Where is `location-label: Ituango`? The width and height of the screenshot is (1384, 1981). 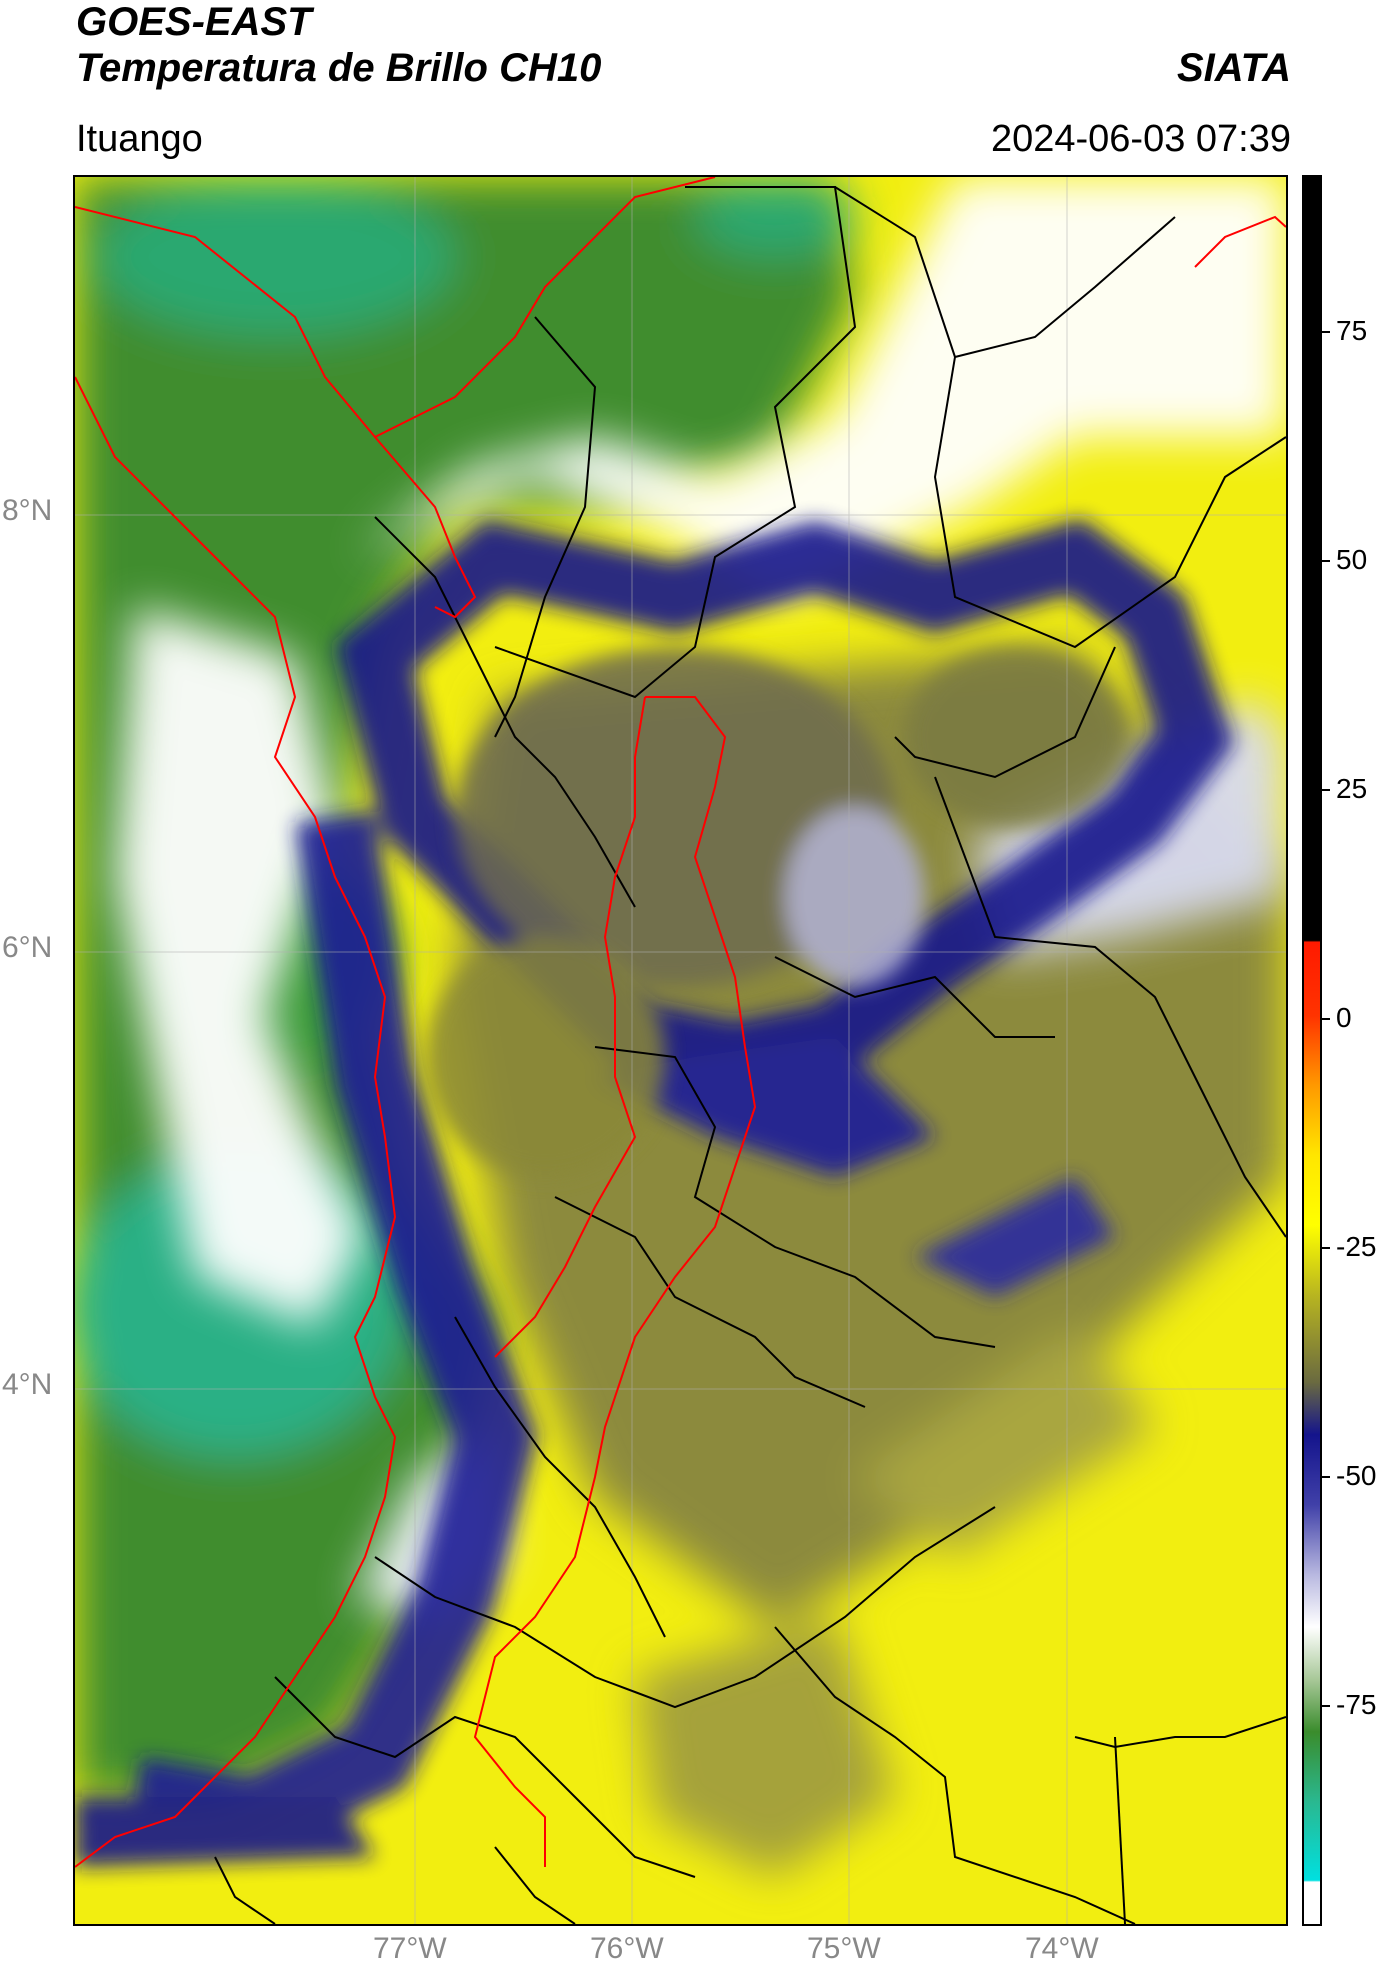
location-label: Ituango is located at coordinates (139, 139).